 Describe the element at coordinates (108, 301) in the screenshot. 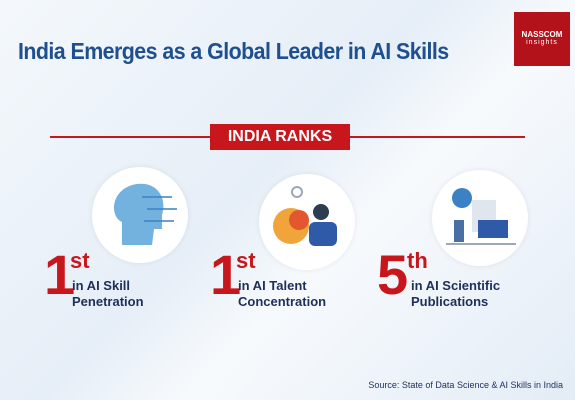

I see `rank-text: Penetration` at that location.